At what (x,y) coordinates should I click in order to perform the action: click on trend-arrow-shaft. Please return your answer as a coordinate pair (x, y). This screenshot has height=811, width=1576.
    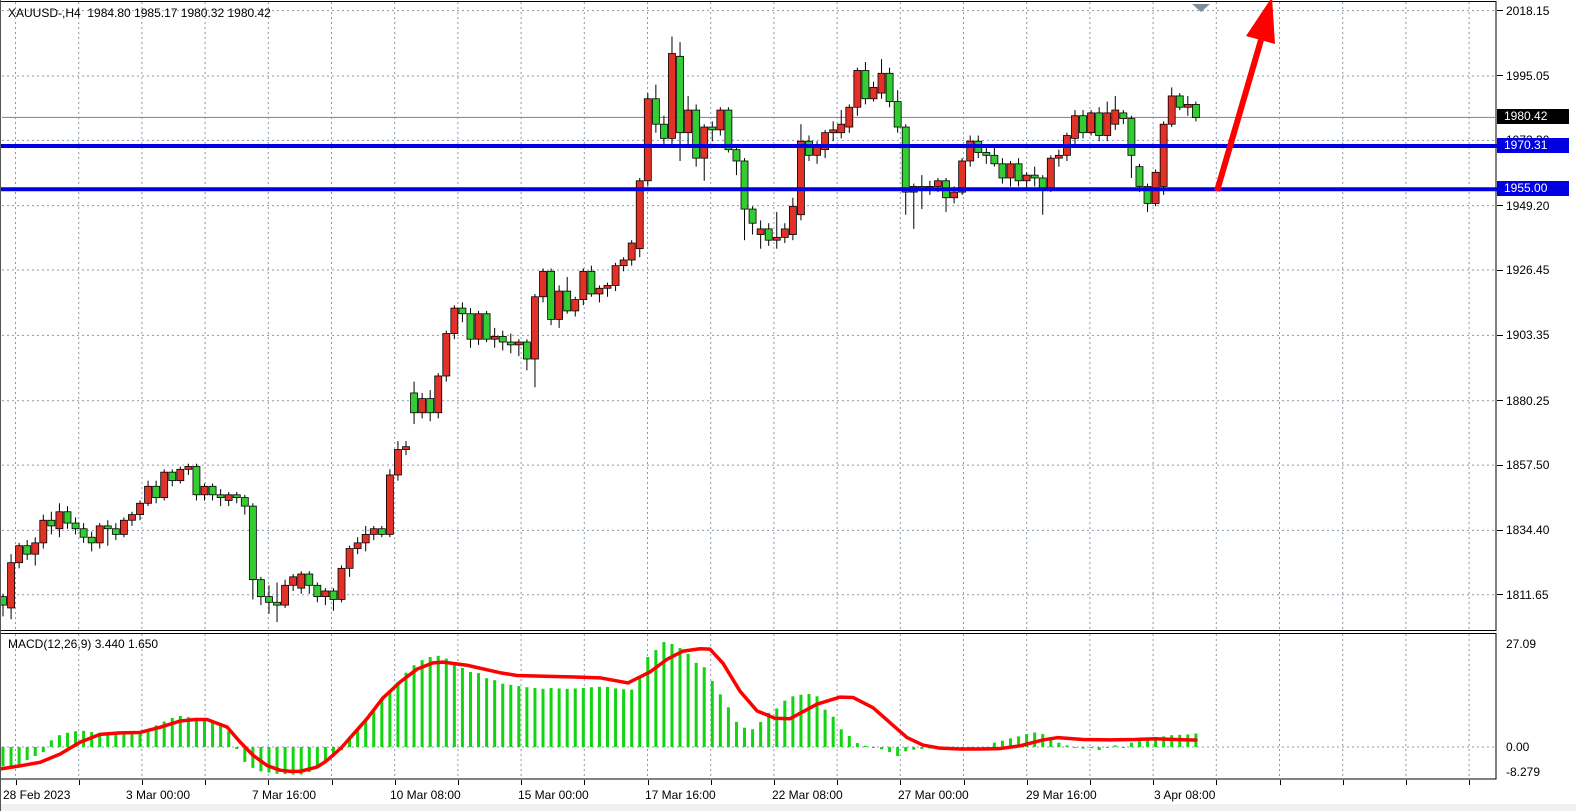
    Looking at the image, I should click on (1239, 115).